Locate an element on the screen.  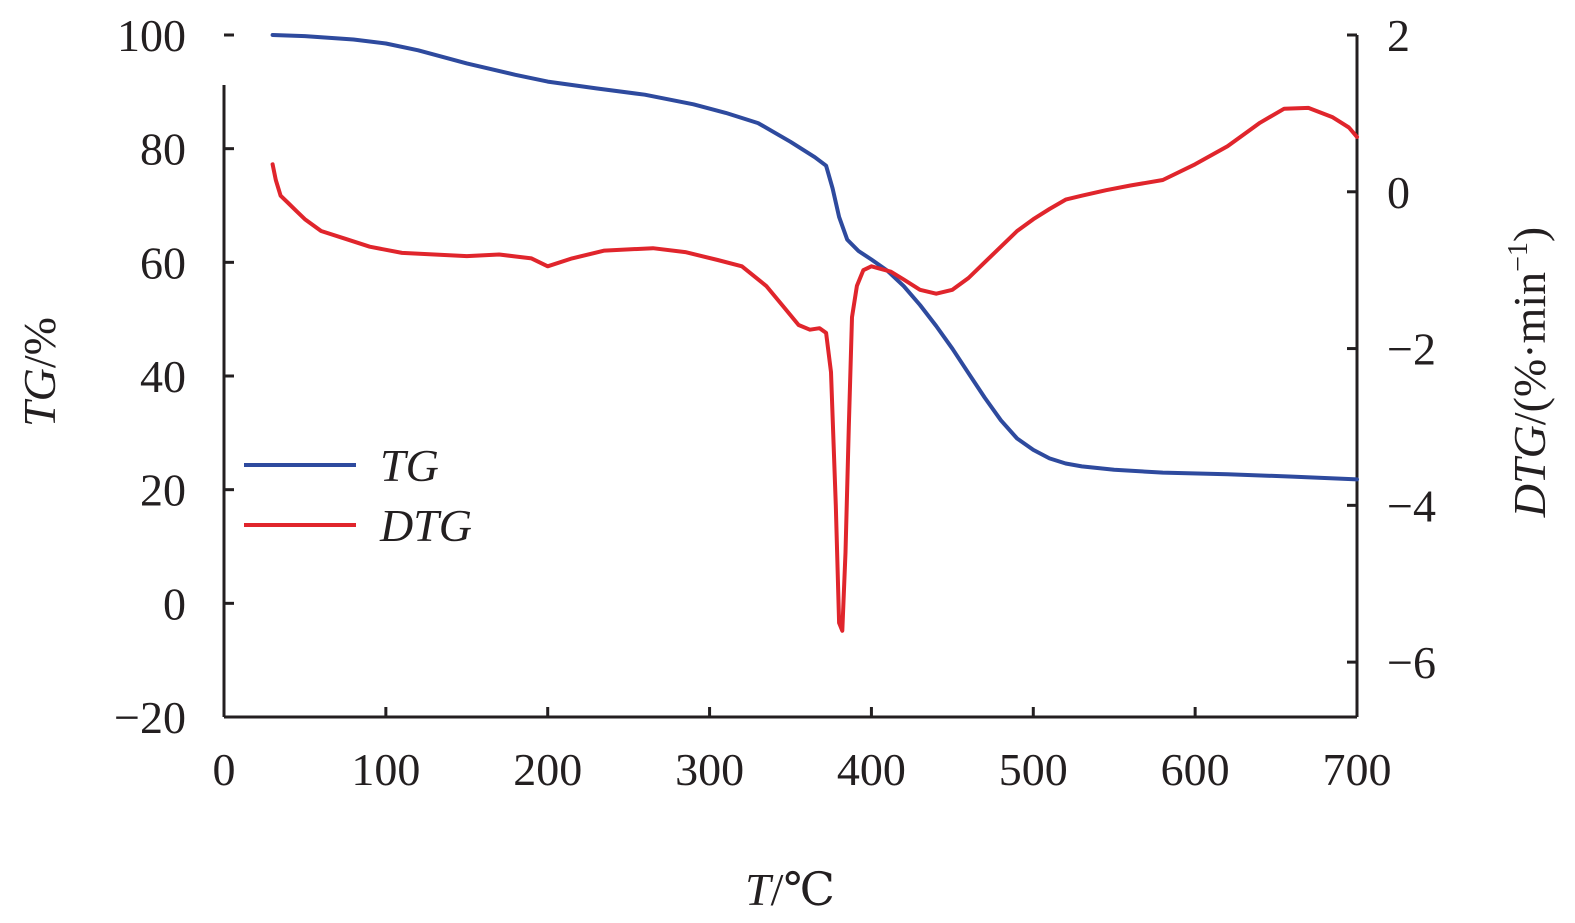
y-left-tick-label: 100 is located at coordinates (151, 35).